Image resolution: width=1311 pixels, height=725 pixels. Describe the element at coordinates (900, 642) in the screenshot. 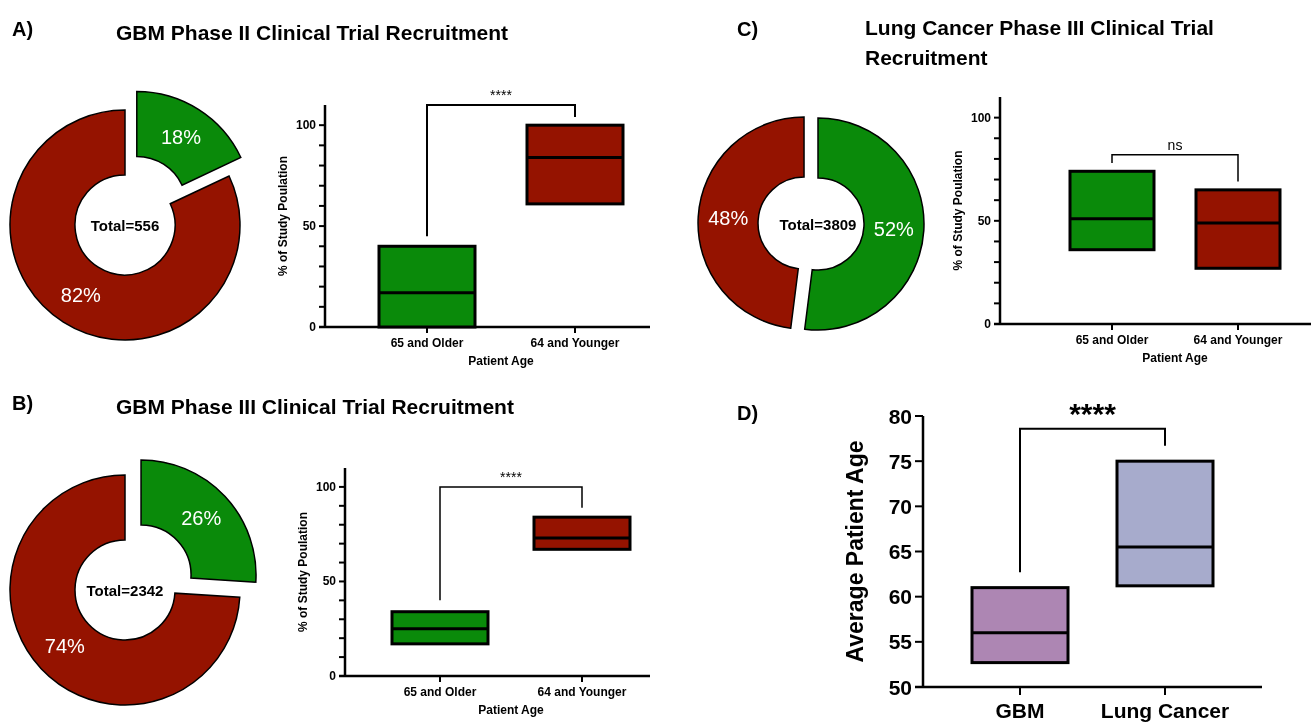

I see `y-tick-label: 55` at that location.